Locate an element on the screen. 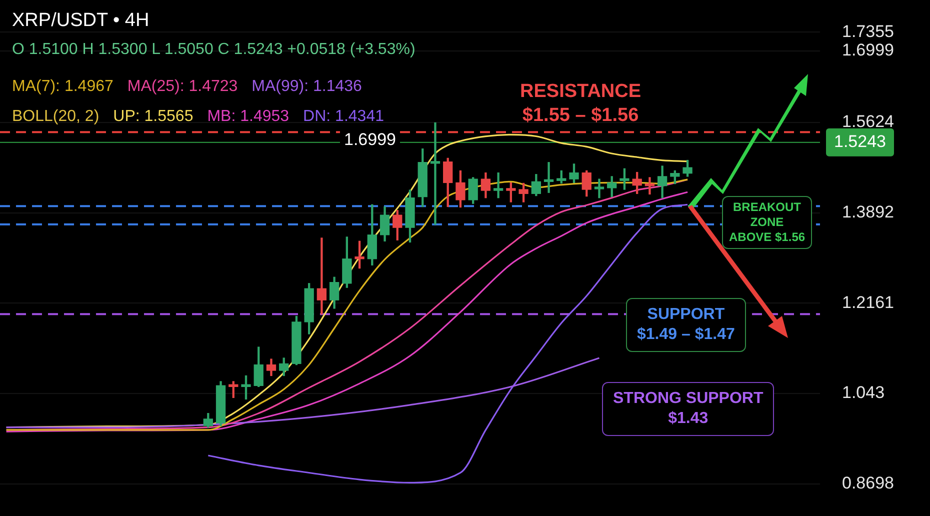 The width and height of the screenshot is (930, 516). y-tick-label: 0.8698 is located at coordinates (868, 482).